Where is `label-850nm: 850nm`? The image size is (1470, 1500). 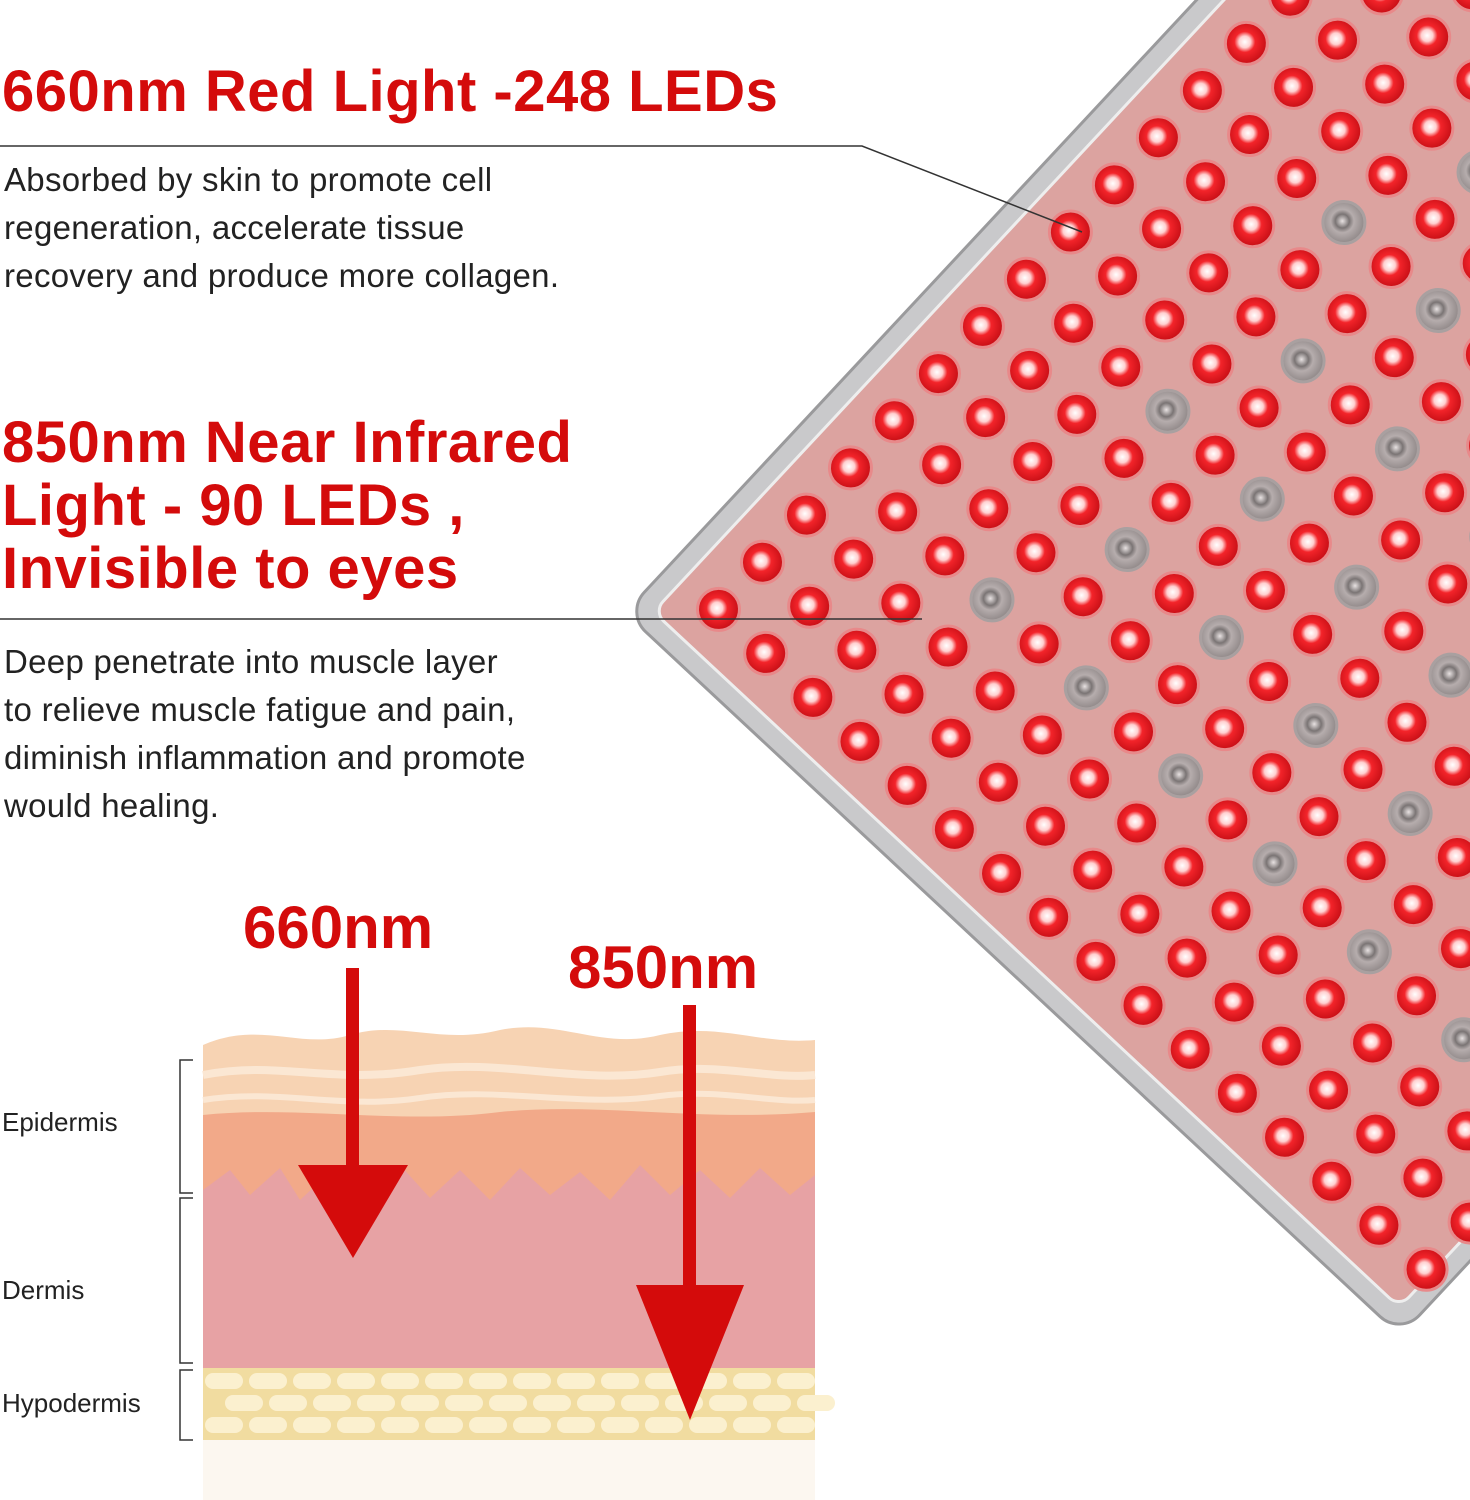
label-850nm: 850nm is located at coordinates (663, 967).